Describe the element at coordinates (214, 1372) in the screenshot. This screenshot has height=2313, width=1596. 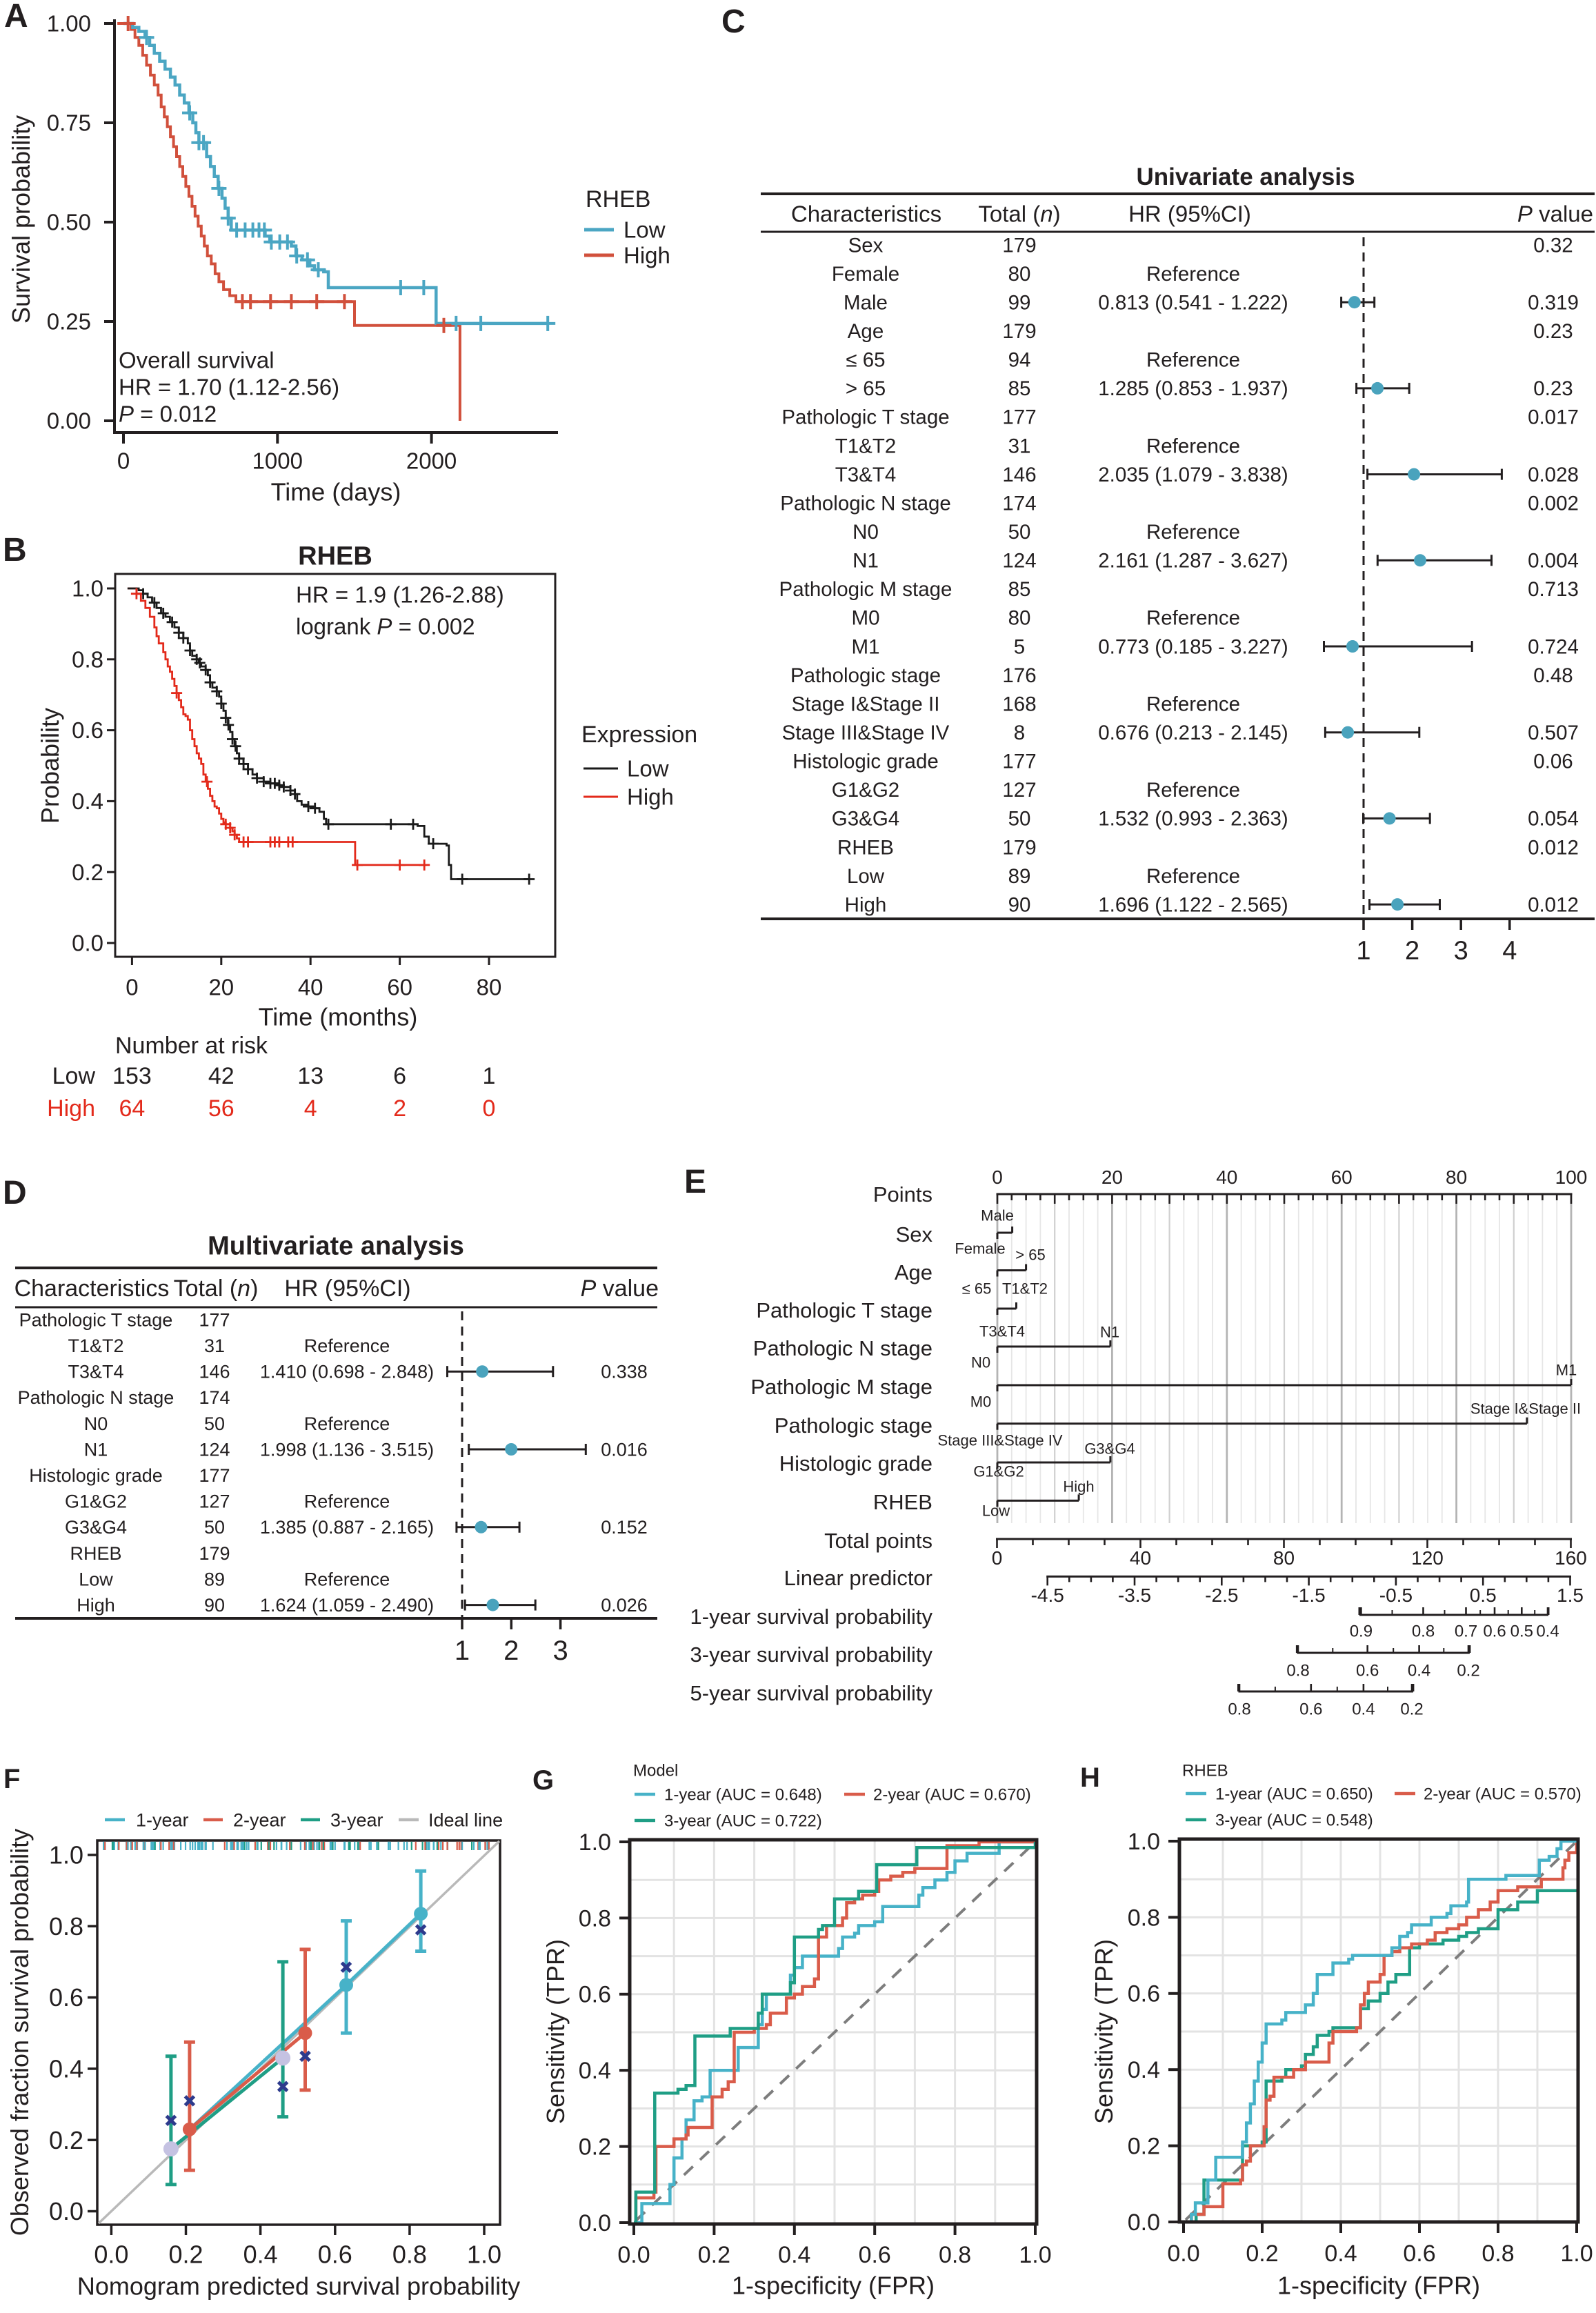
I see `svg-text: 146` at that location.